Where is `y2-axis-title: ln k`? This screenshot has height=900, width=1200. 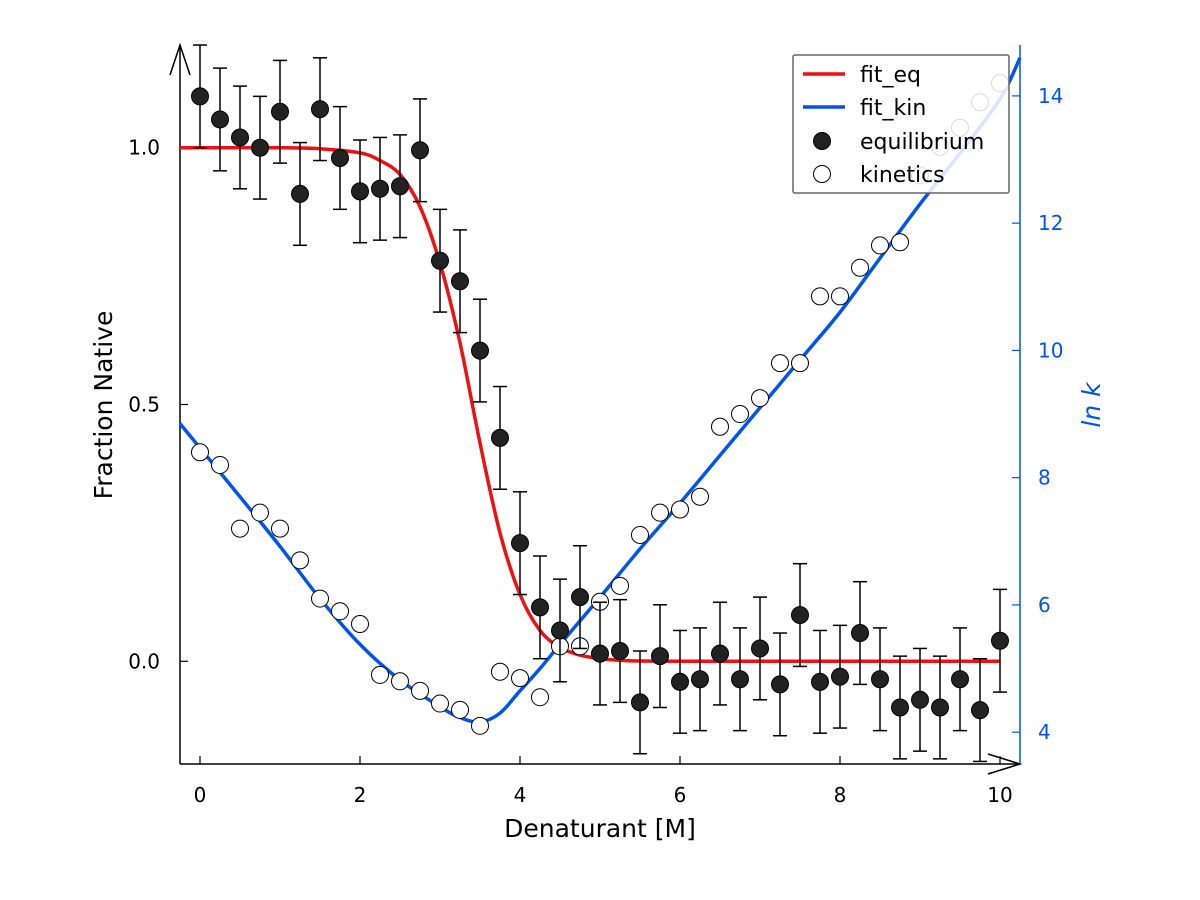
y2-axis-title: ln k is located at coordinates (1091, 404).